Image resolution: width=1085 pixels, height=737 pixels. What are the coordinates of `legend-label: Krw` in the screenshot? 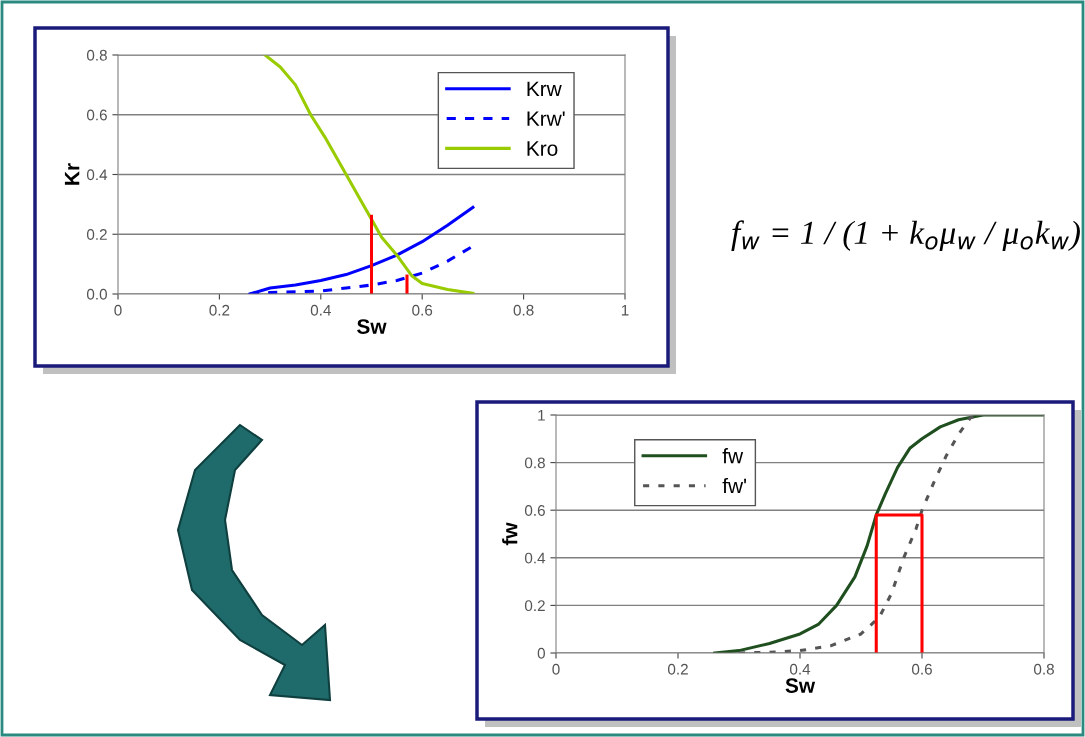 It's located at (544, 89).